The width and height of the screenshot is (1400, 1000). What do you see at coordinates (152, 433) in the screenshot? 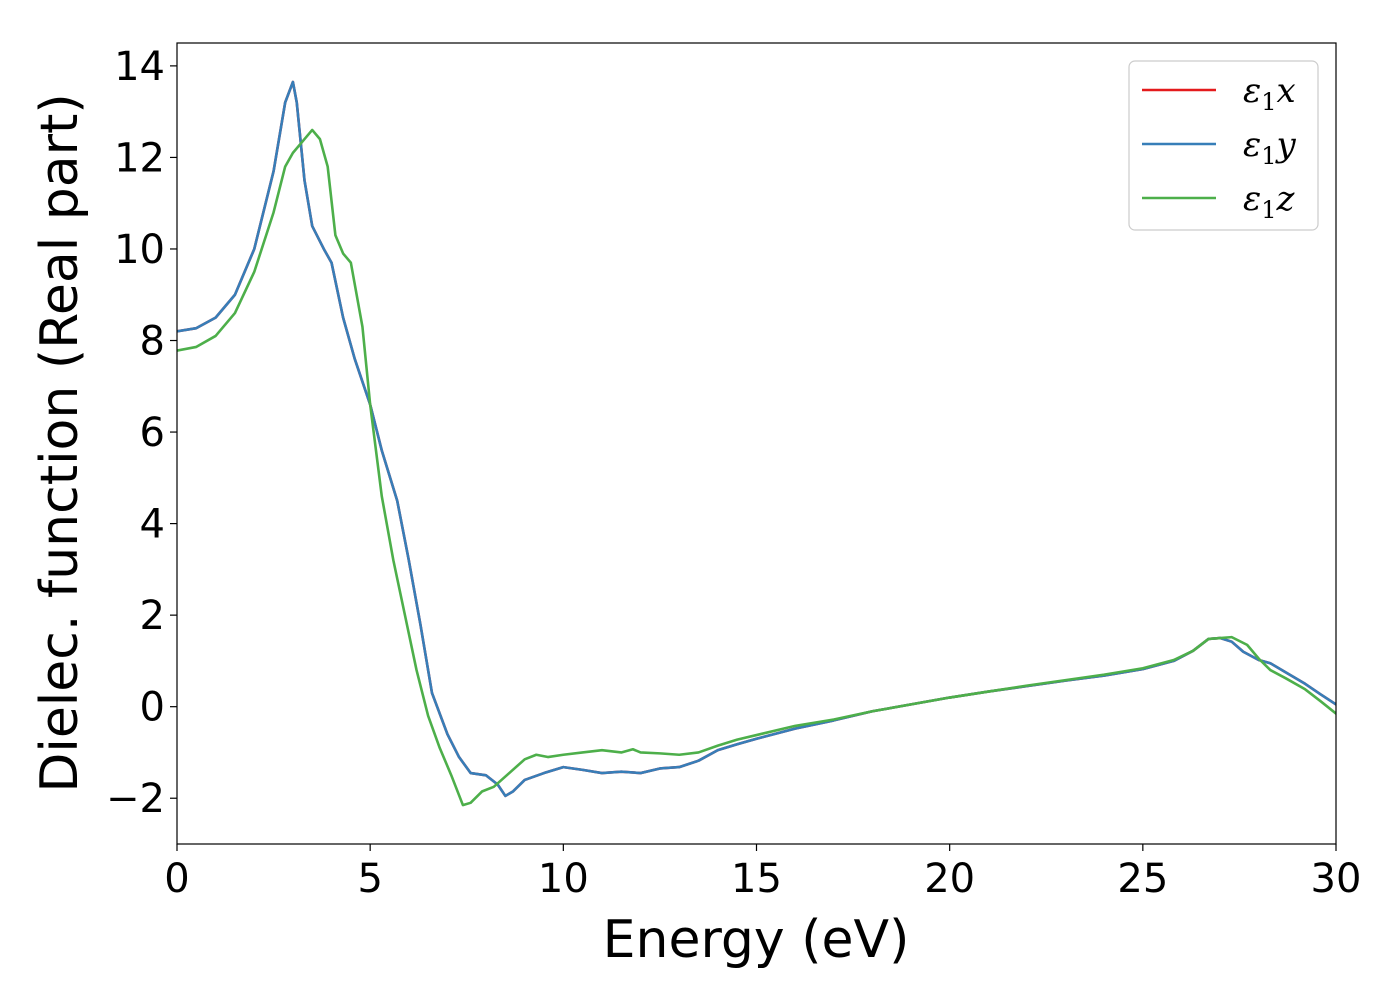
I see `y-tick-label: 6` at bounding box center [152, 433].